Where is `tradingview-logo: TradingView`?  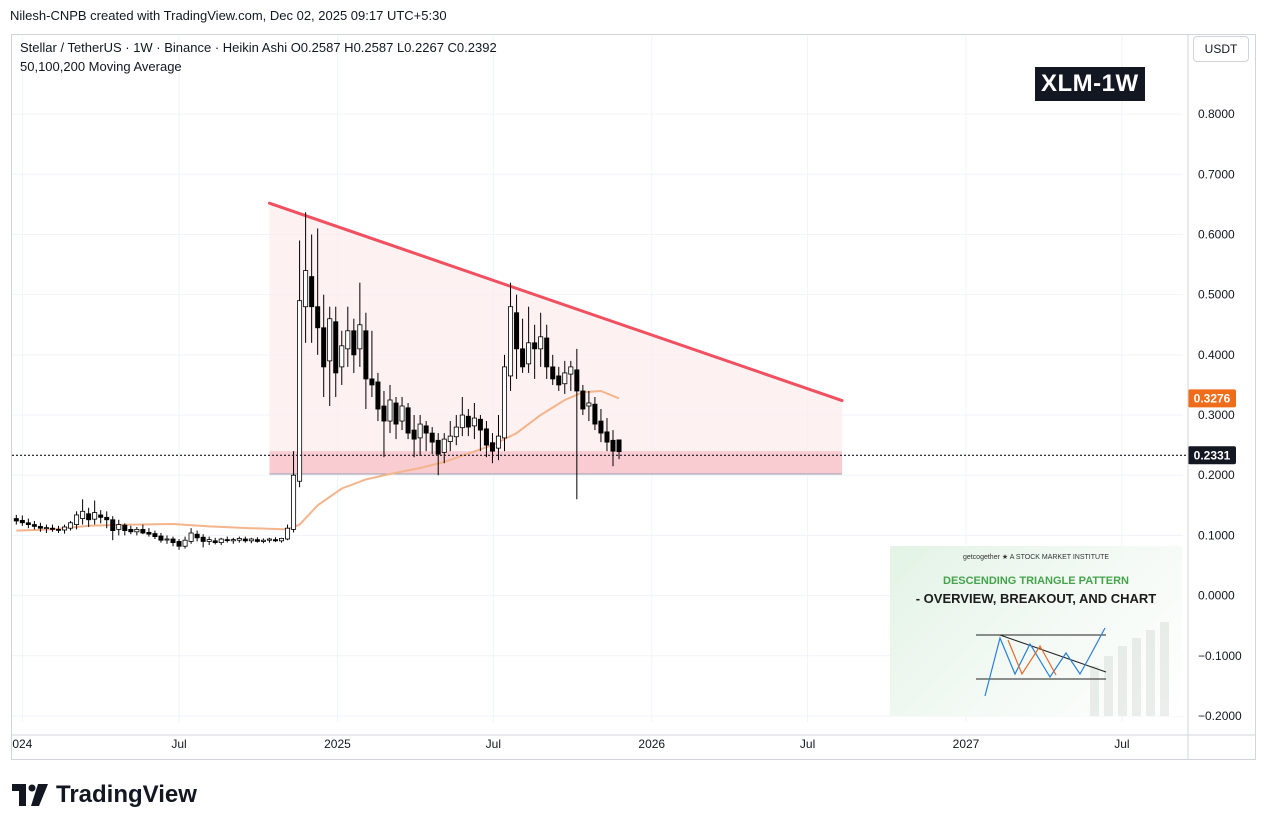 tradingview-logo: TradingView is located at coordinates (104, 795).